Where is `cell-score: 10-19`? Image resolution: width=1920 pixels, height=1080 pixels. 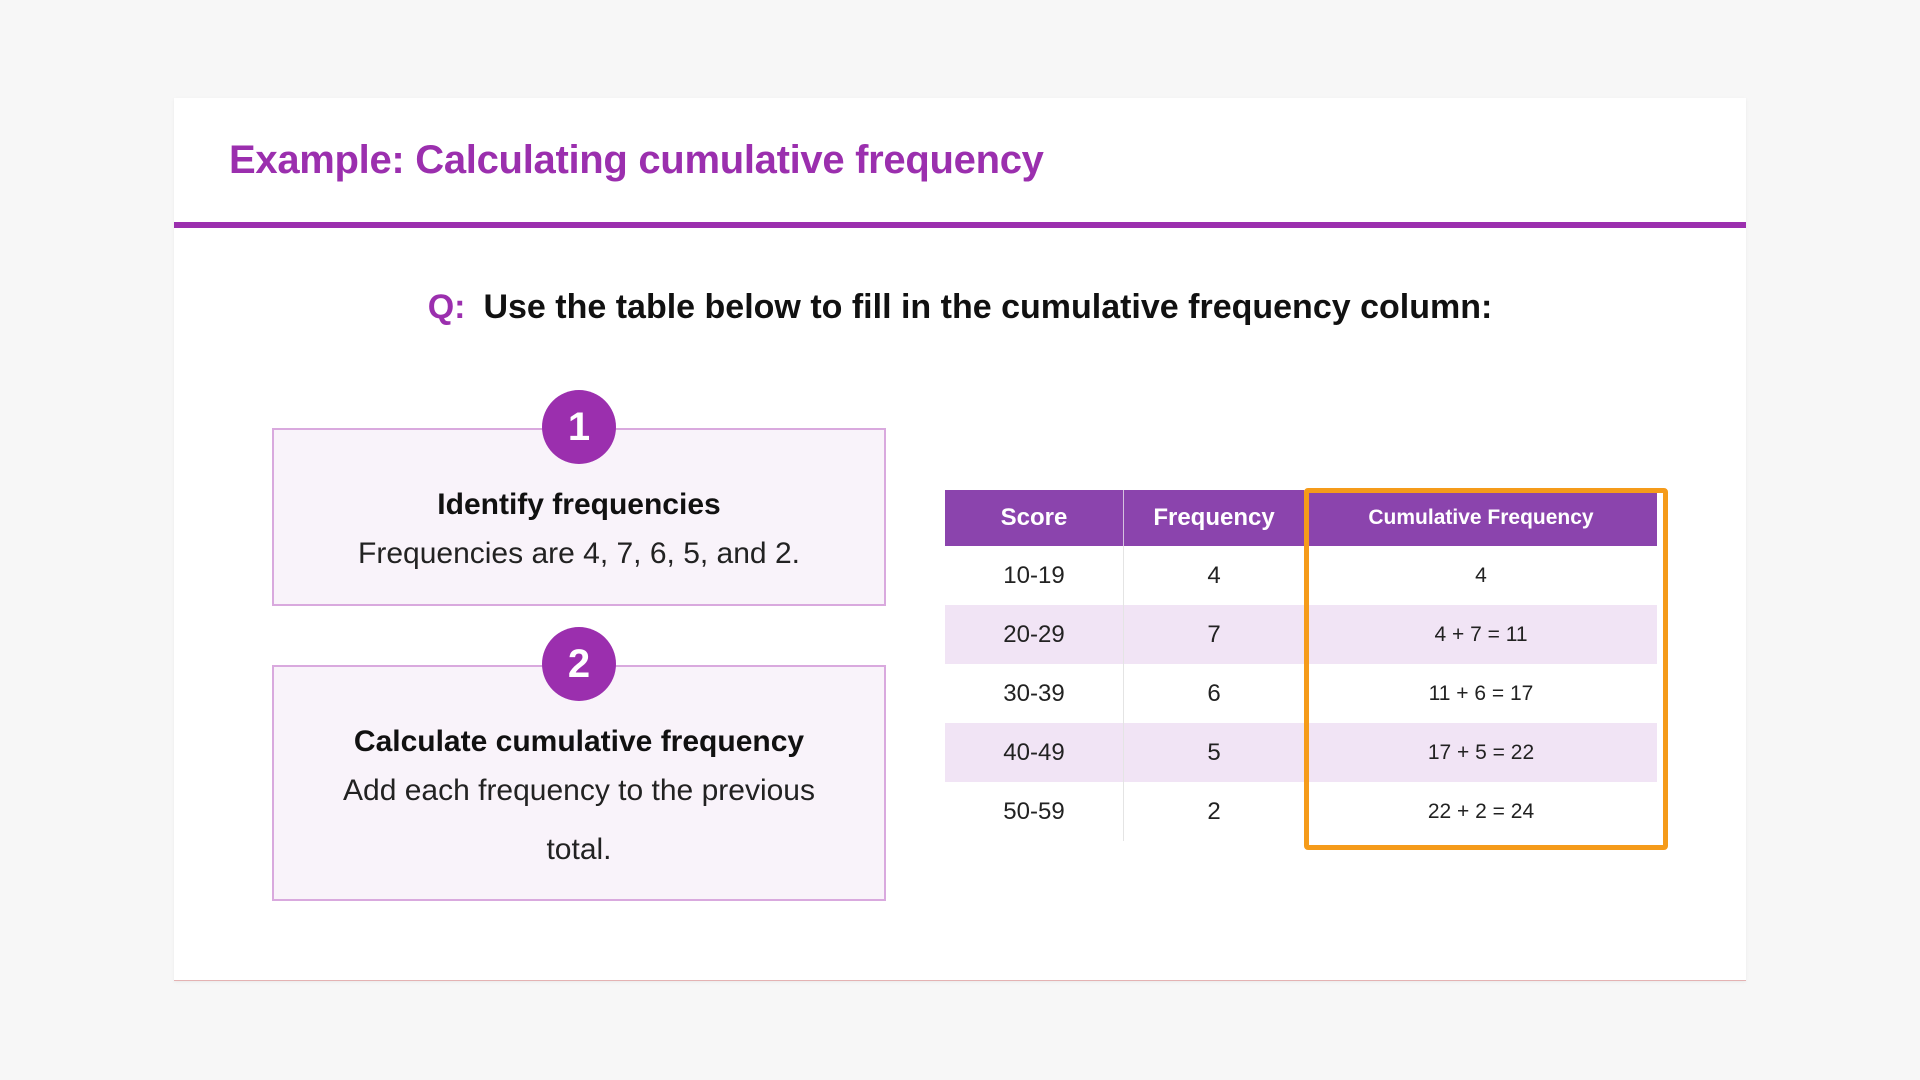 cell-score: 10-19 is located at coordinates (1034, 575).